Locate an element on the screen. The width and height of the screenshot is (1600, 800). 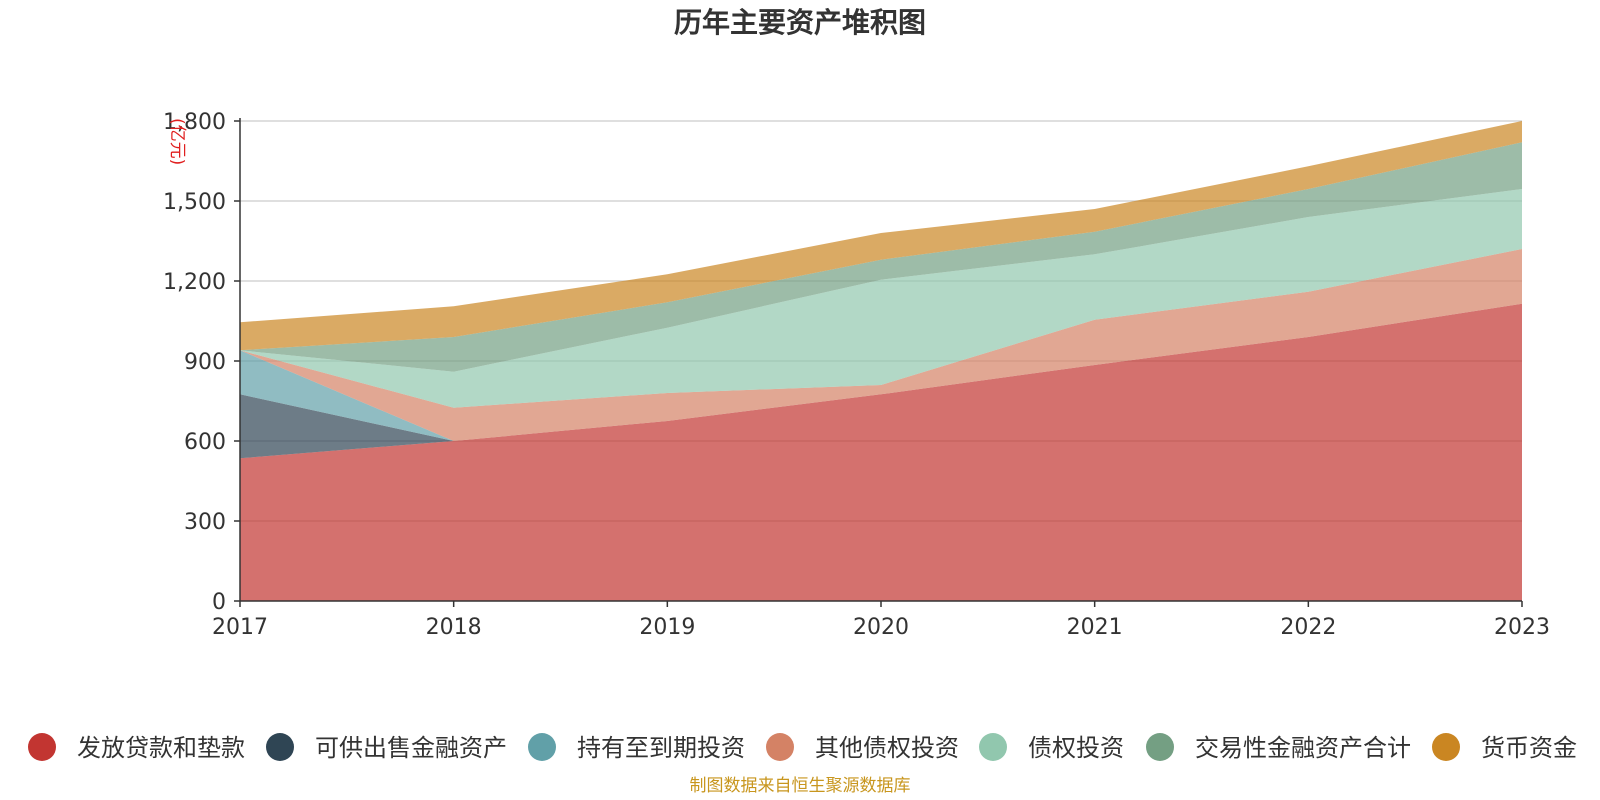
x-tick-label-5: 2022 is located at coordinates (1308, 627).